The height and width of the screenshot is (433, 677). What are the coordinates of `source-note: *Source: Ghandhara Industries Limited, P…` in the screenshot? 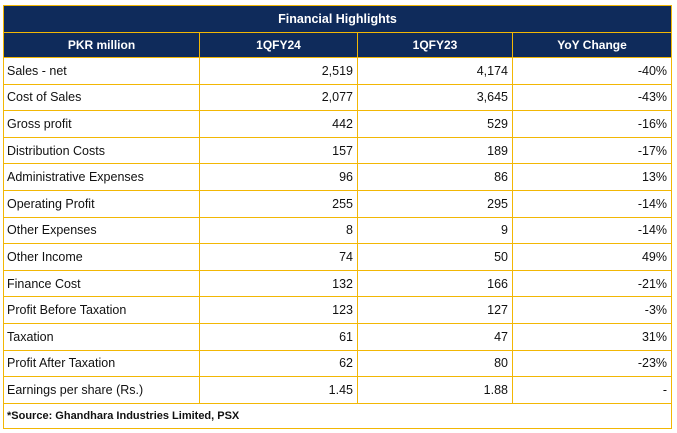 It's located at (337, 415).